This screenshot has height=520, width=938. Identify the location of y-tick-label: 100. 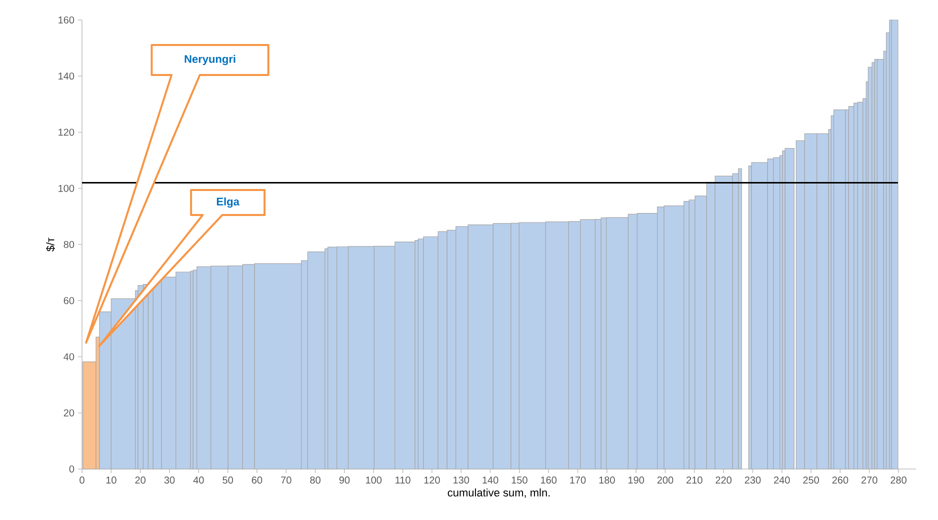
(66, 188).